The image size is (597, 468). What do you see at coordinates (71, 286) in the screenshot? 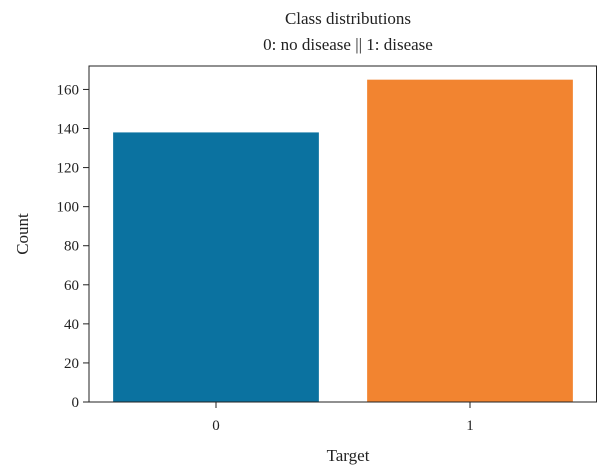
I see `y-tick-label: 60` at bounding box center [71, 286].